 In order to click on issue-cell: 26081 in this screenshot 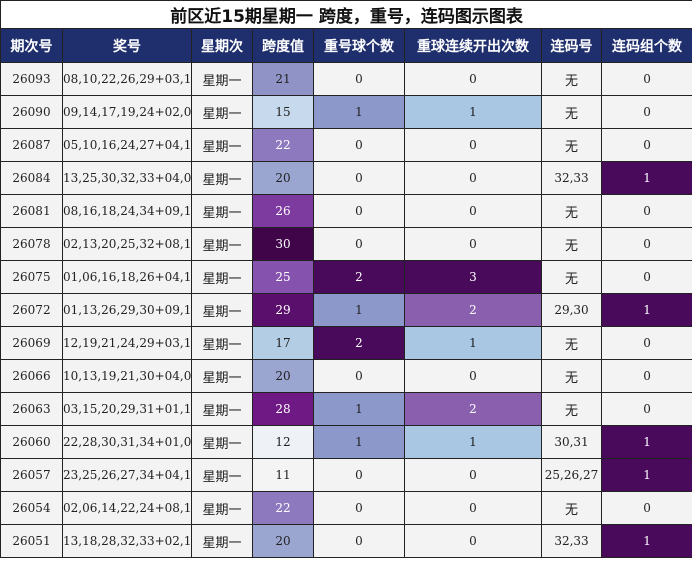, I will do `click(31, 211)`.